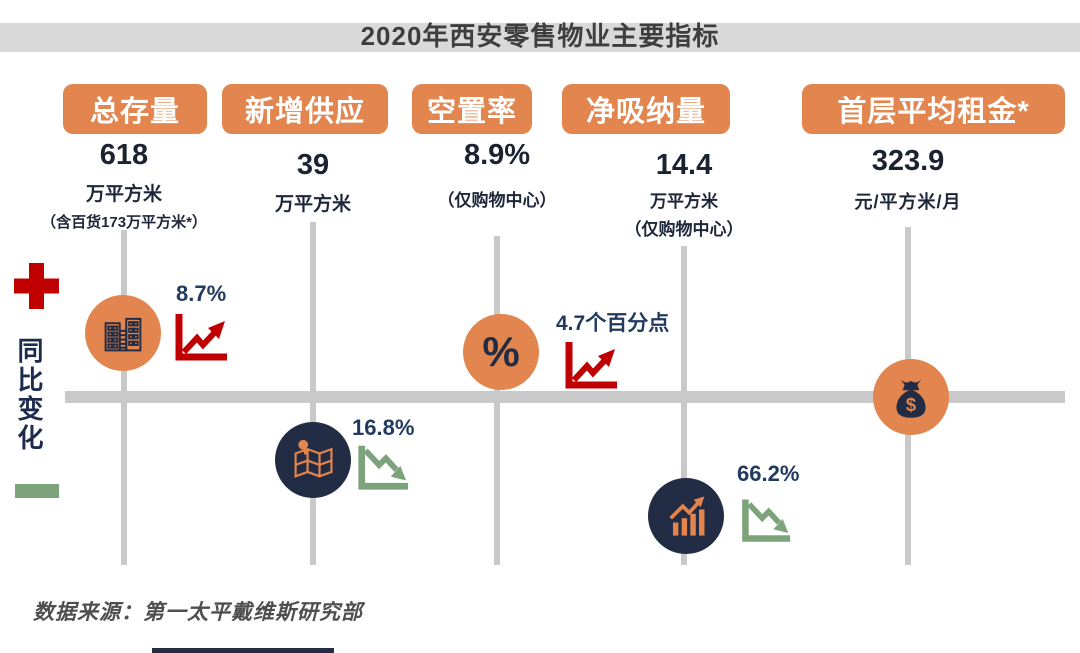  I want to click on page-title: 2020年西安零售物业主要指标, so click(540, 36).